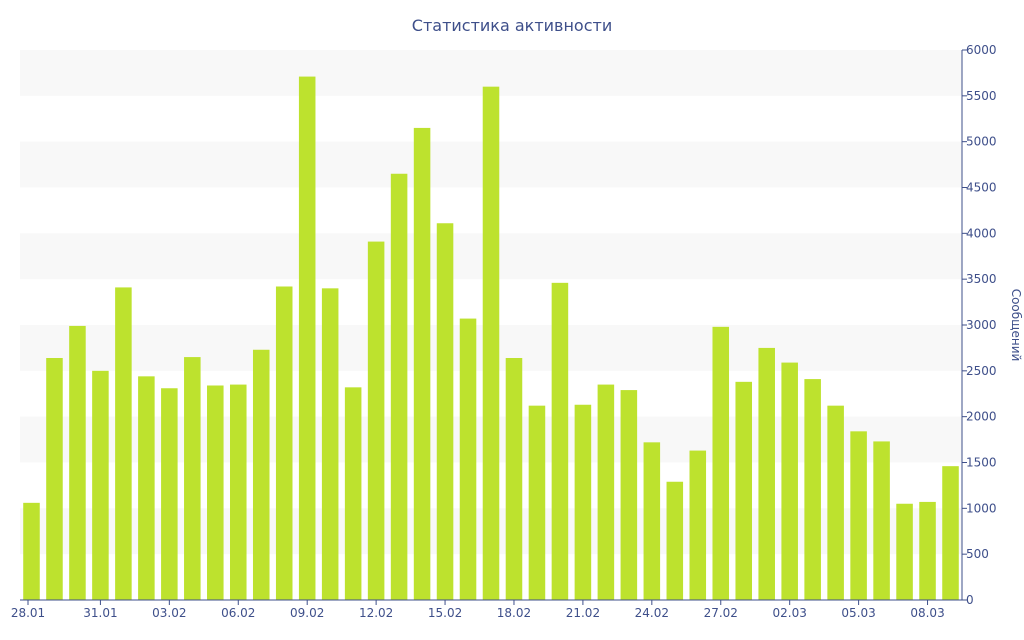  What do you see at coordinates (169, 494) in the screenshot?
I see `bar-03.02` at bounding box center [169, 494].